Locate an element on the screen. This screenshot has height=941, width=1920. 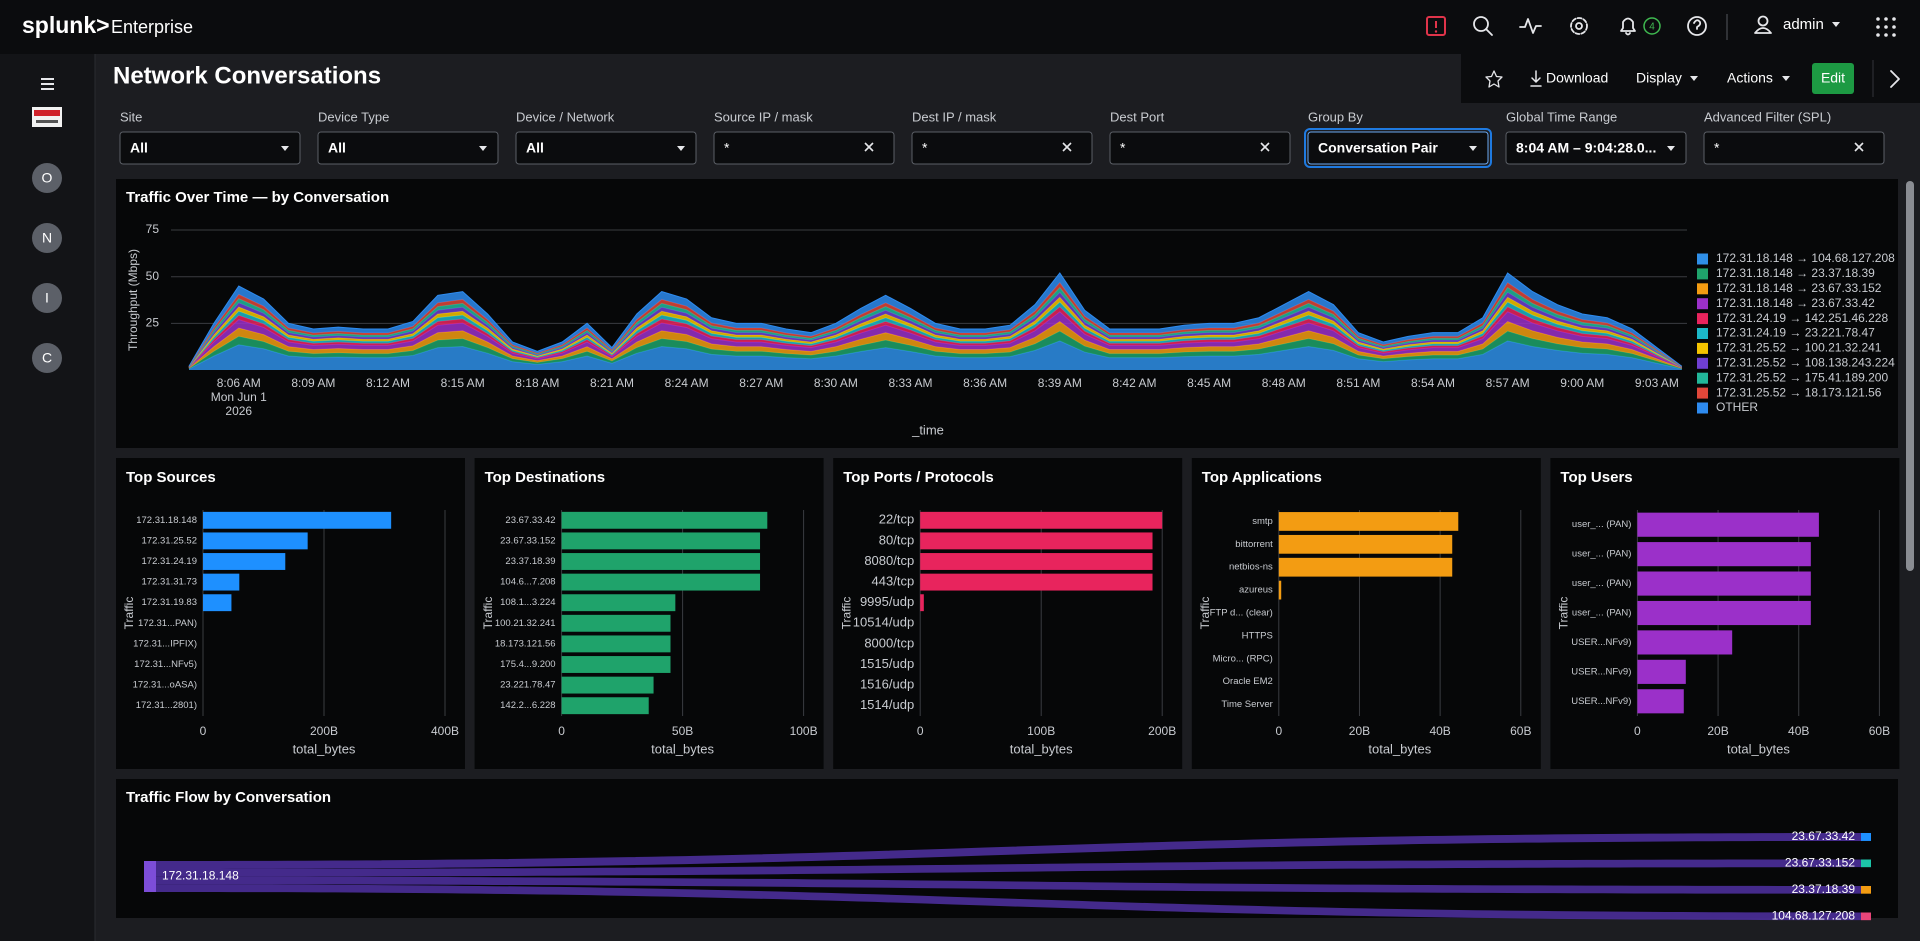
x-tick-label: 20B is located at coordinates (1717, 731).